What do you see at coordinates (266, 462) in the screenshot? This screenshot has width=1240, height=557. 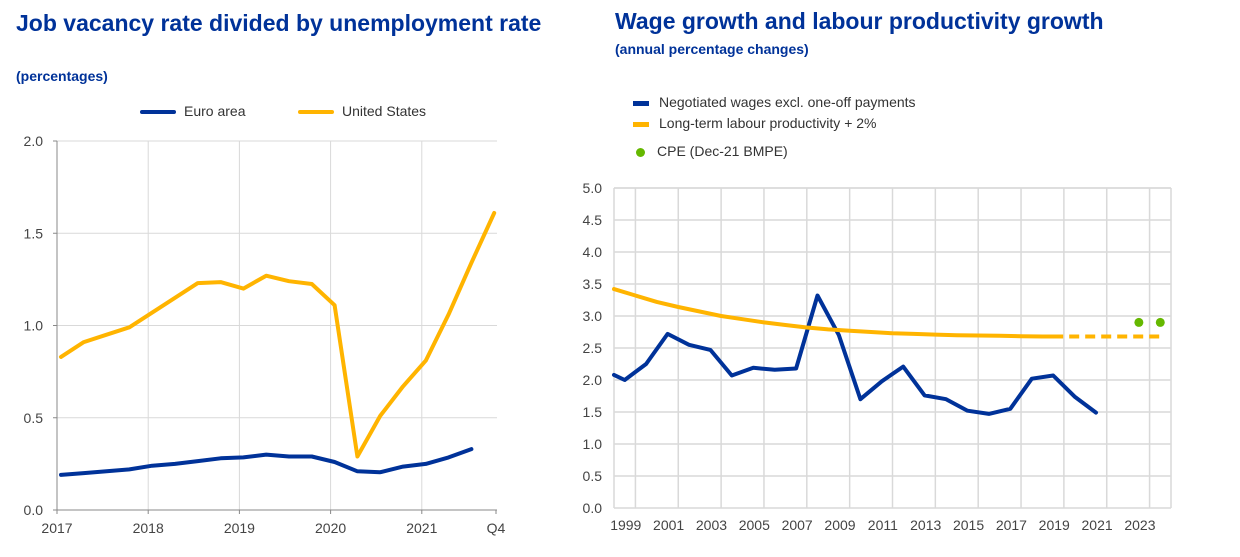 I see `series-line-euro-area` at bounding box center [266, 462].